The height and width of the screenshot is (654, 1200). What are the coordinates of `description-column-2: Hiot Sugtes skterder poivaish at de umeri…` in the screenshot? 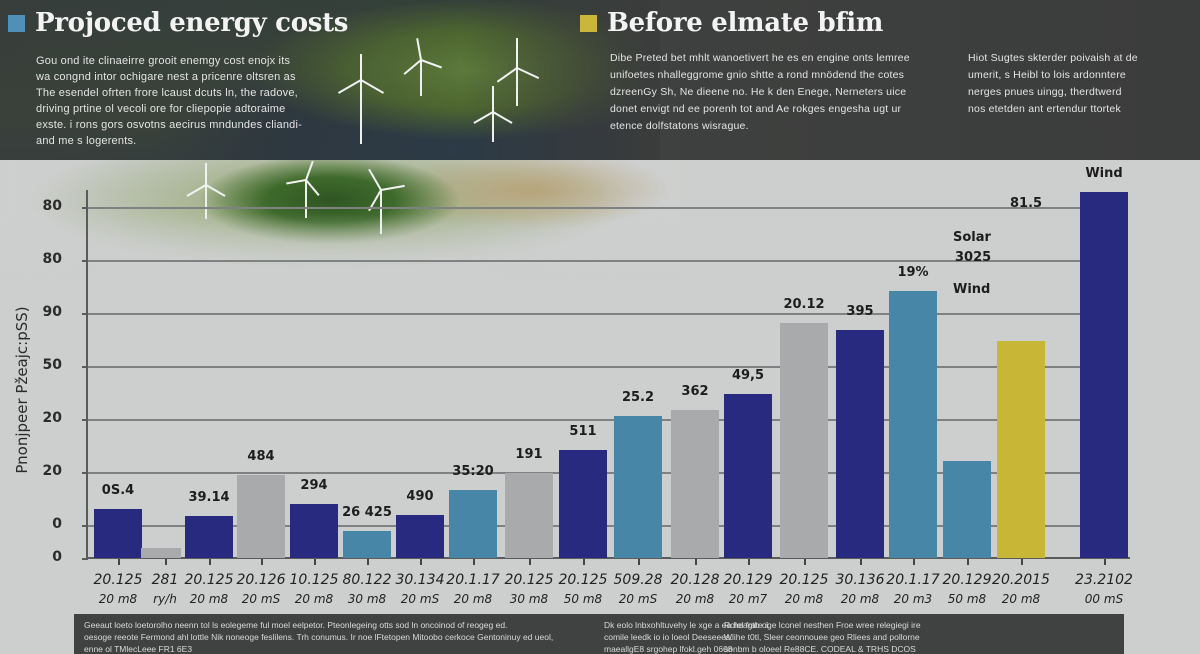 It's located at (1068, 84).